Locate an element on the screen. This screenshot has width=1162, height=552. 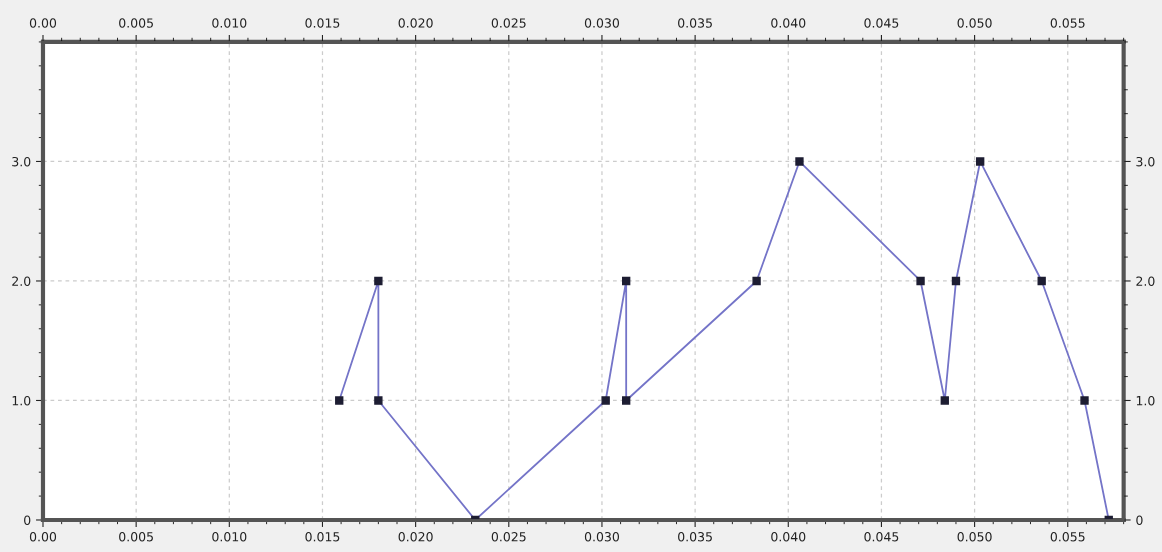
x-tick-label: 0.055 is located at coordinates (1067, 537).